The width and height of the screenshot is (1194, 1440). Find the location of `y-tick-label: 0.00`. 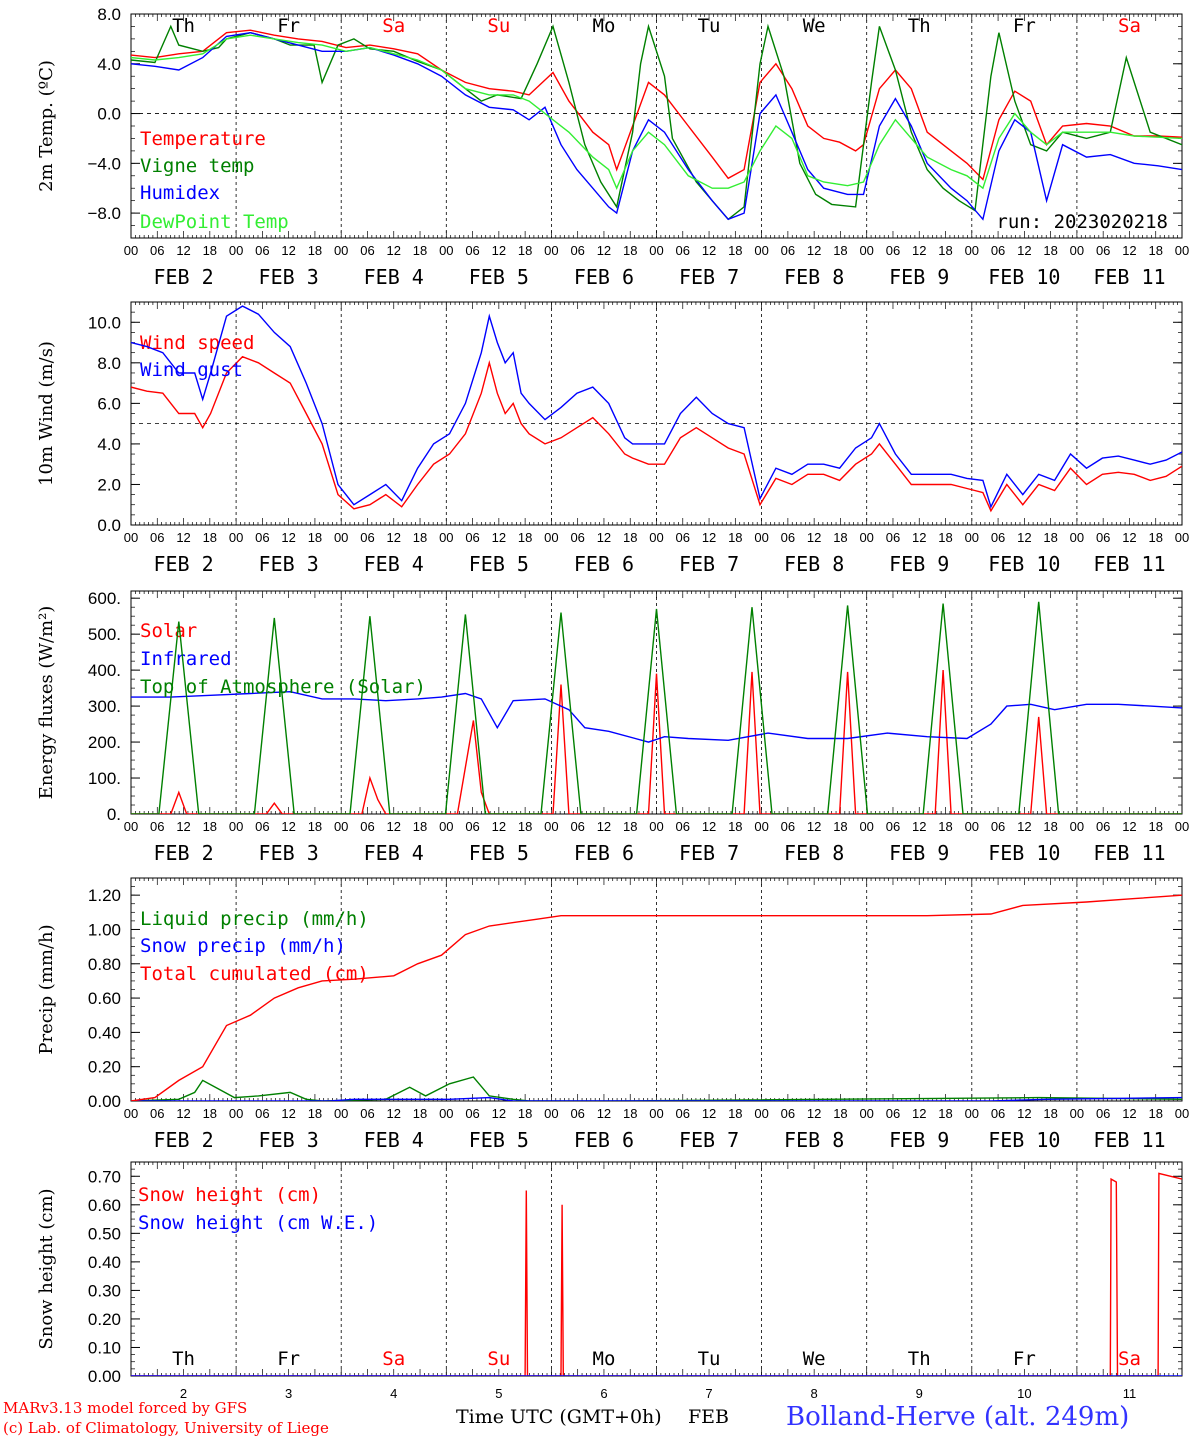

y-tick-label: 0.00 is located at coordinates (104, 1101).